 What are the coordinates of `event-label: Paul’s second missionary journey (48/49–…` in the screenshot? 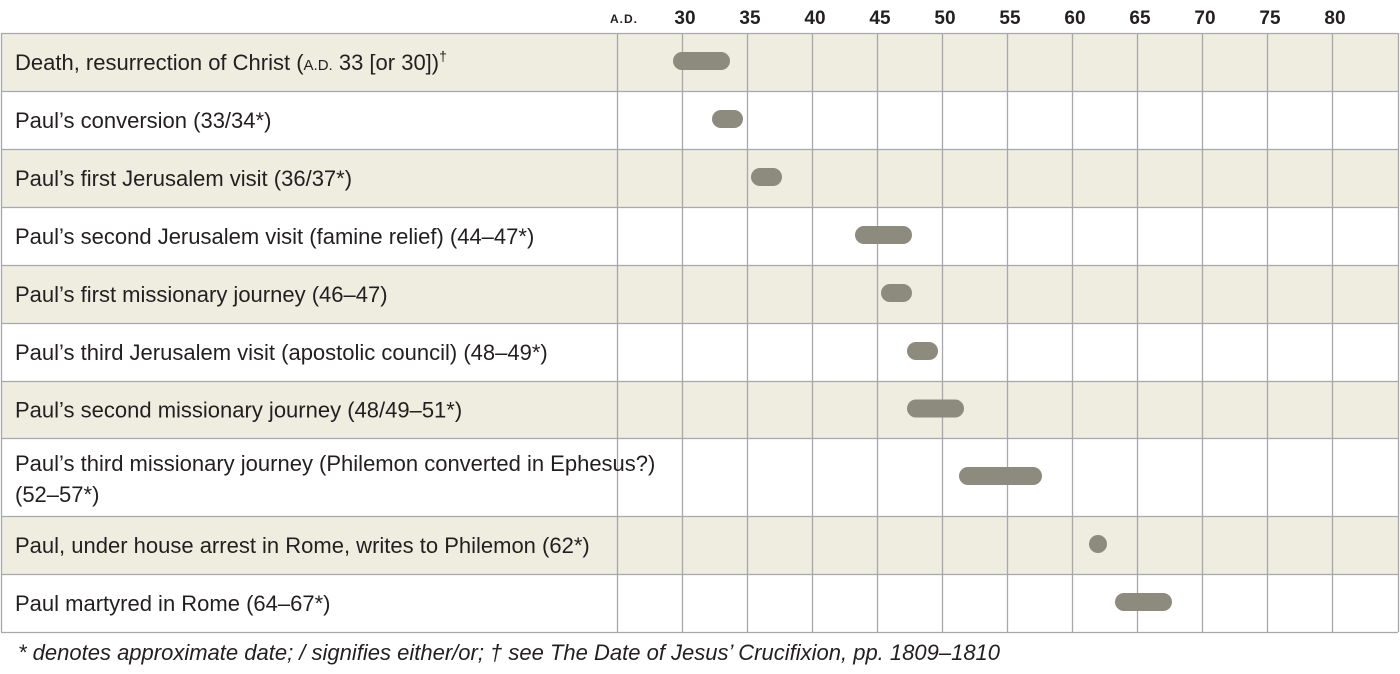 It's located at (238, 410).